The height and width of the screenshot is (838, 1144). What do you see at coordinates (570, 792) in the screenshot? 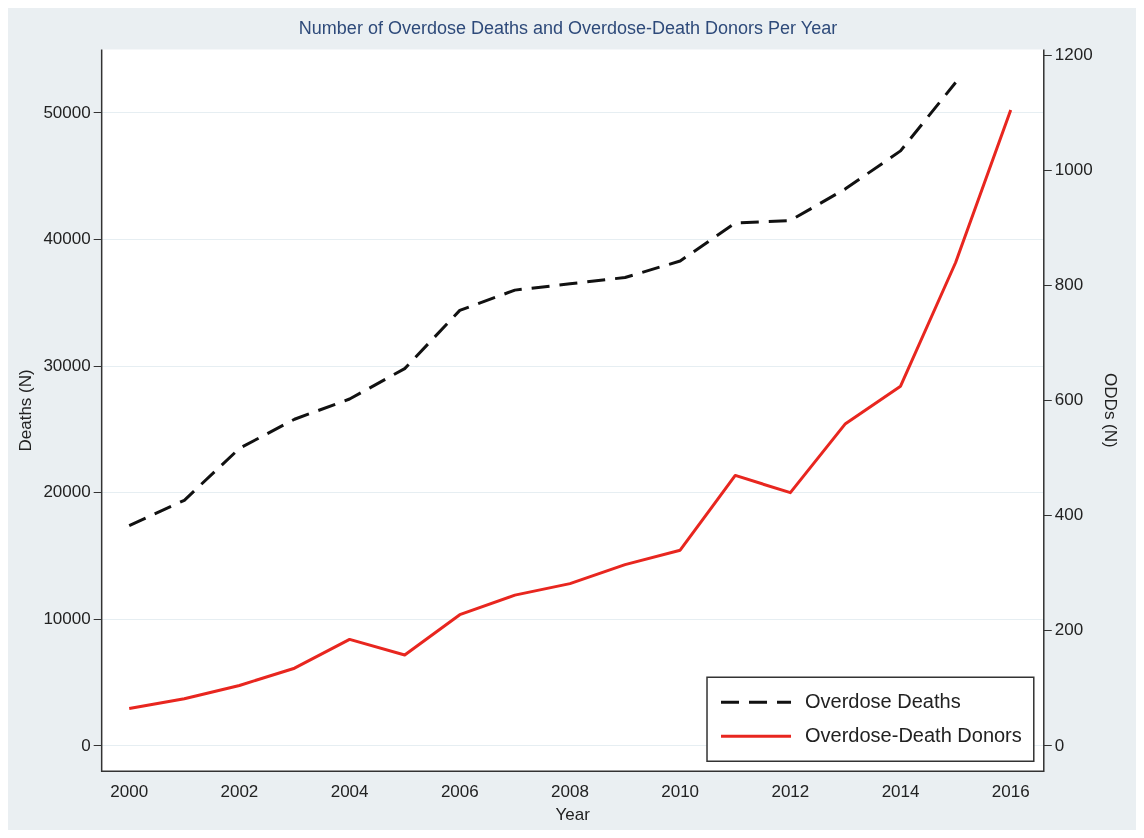
I see `x-tick-label: 2008` at bounding box center [570, 792].